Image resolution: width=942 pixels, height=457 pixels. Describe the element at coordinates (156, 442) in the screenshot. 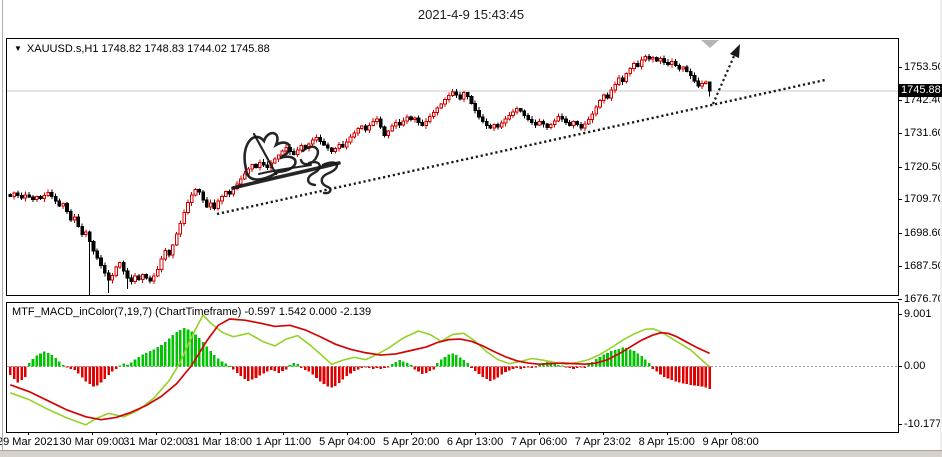

I see `time-axis-label: 31 Mar 02:00` at that location.